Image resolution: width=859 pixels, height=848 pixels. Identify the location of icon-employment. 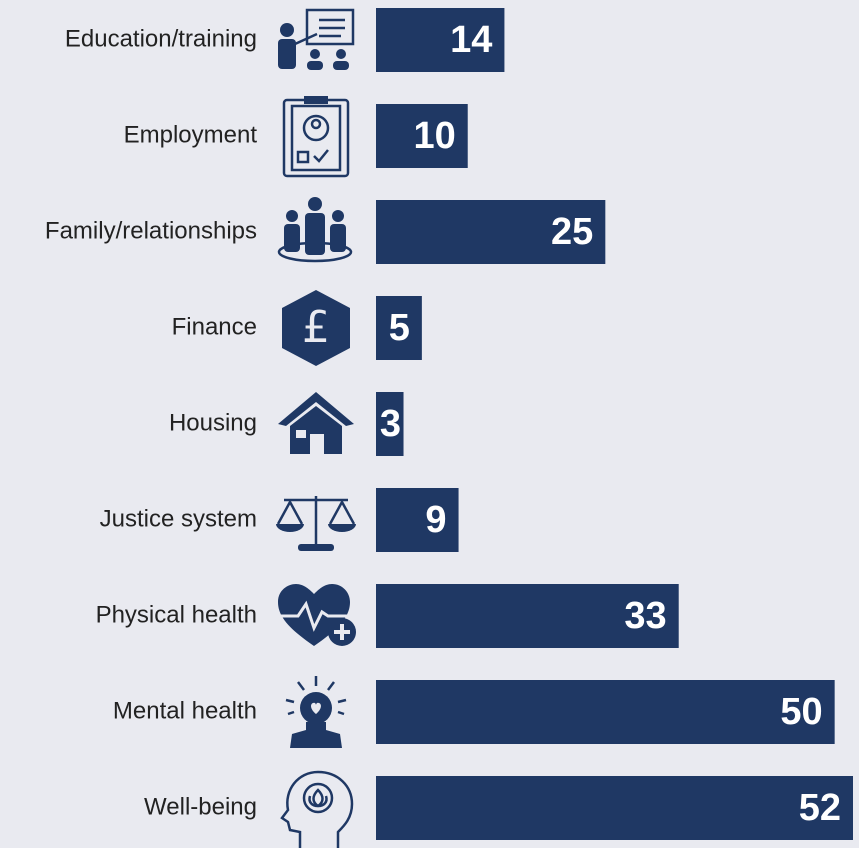
(316, 137).